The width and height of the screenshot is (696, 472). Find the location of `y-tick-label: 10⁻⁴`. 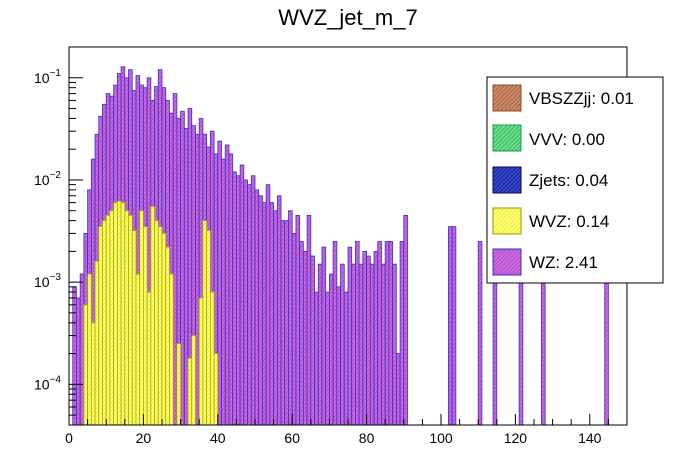

y-tick-label: 10⁻⁴ is located at coordinates (47, 383).